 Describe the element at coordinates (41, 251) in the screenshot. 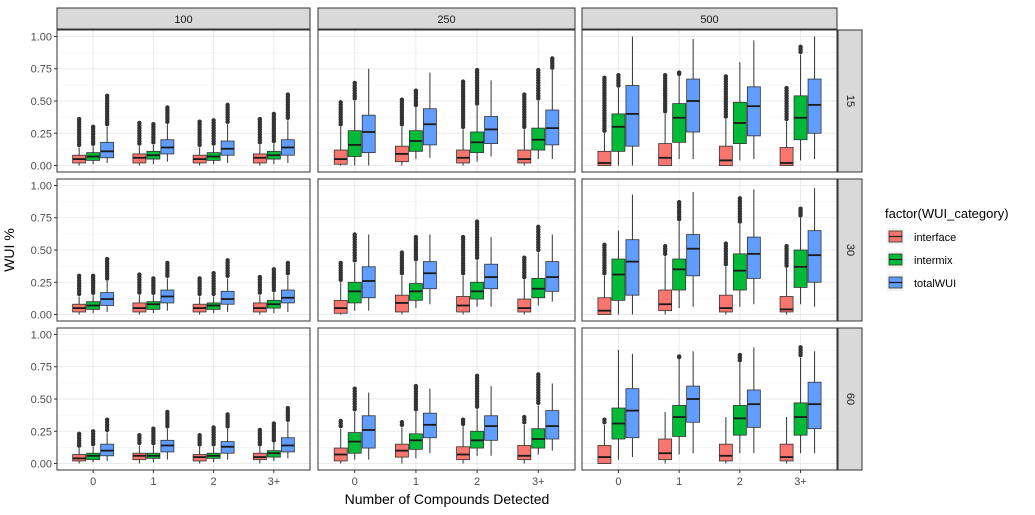

I see `y-tick-label: 0.50` at that location.